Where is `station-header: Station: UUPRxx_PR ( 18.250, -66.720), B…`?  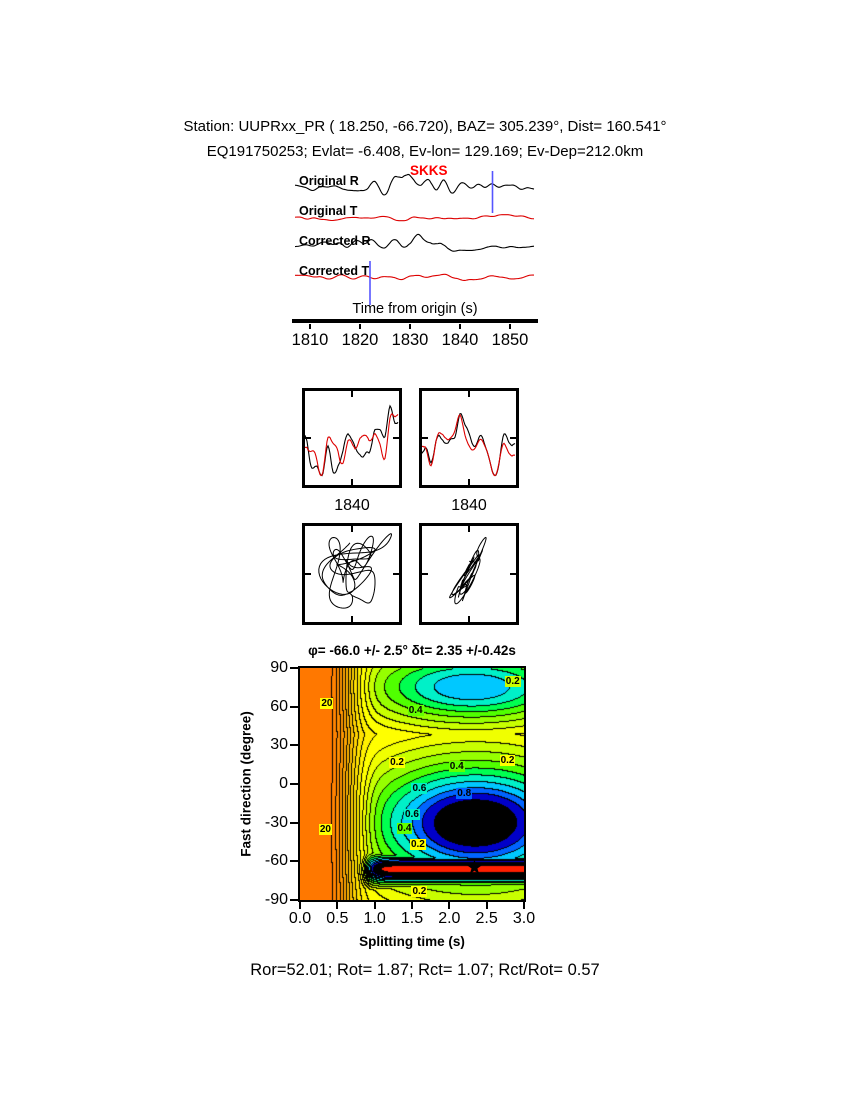
station-header: Station: UUPRxx_PR ( 18.250, -66.720), B… is located at coordinates (425, 126).